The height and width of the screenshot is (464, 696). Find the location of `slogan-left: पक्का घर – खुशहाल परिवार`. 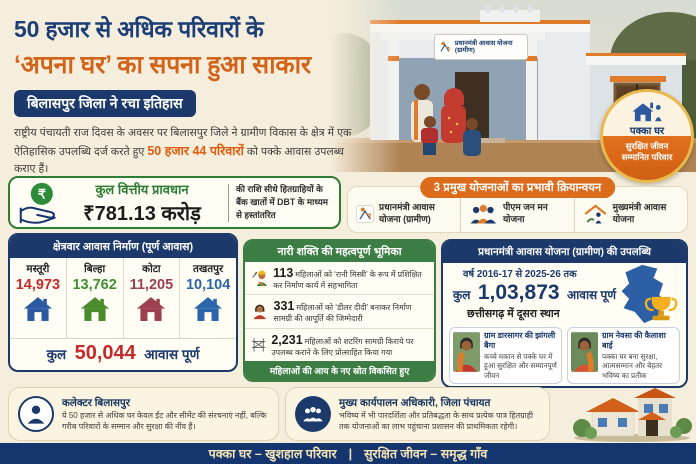

slogan-left: पक्का घर – खुशहाल परिवार is located at coordinates (272, 454).